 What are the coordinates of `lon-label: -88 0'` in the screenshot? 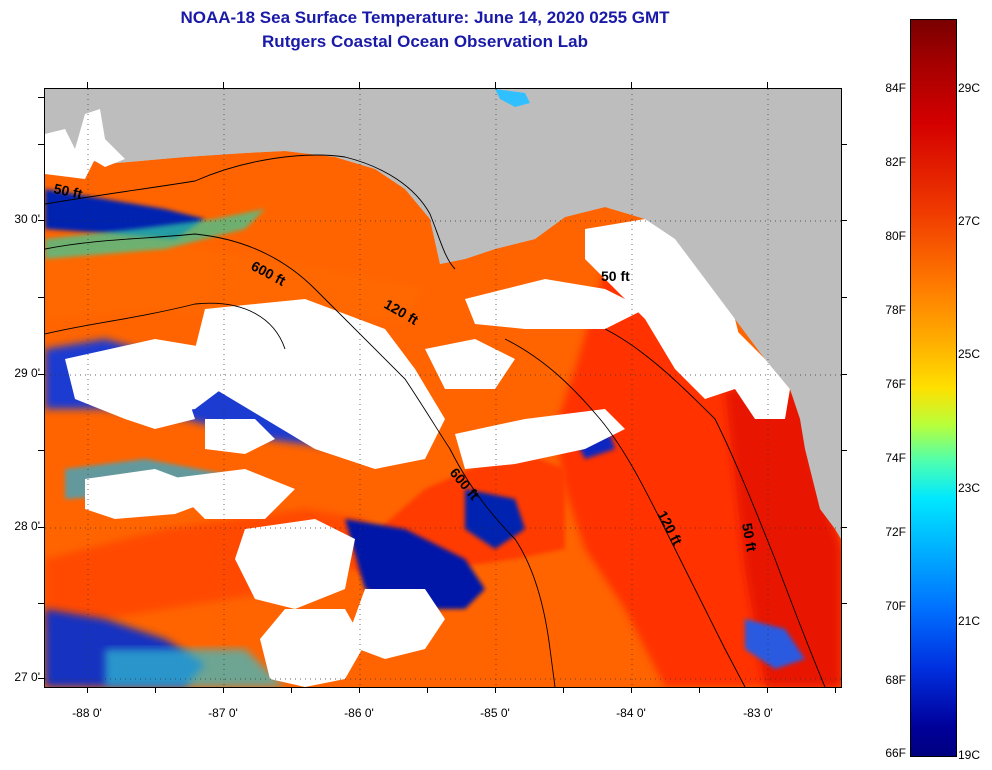 It's located at (87, 713).